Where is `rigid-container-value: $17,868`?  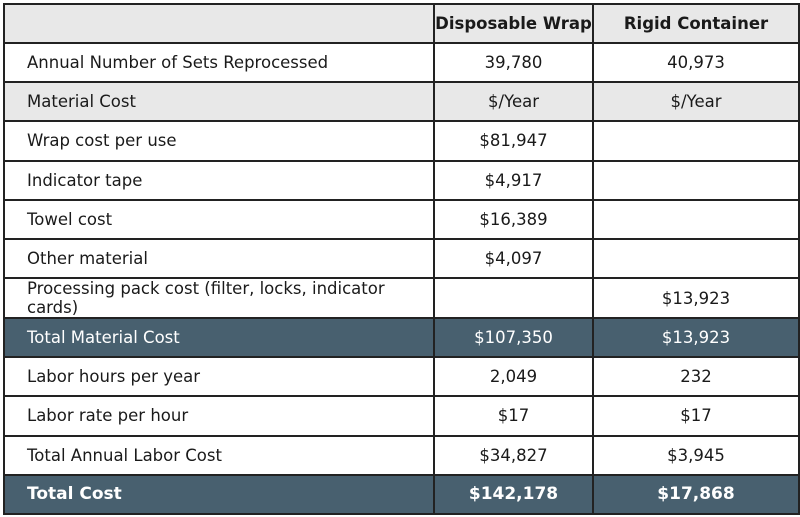 rigid-container-value: $17,868 is located at coordinates (696, 494).